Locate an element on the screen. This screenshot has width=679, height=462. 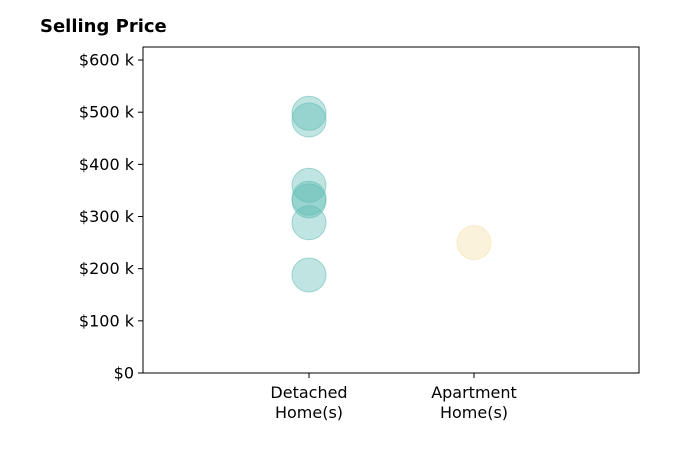
y-tick-label: $300 k is located at coordinates (107, 216).